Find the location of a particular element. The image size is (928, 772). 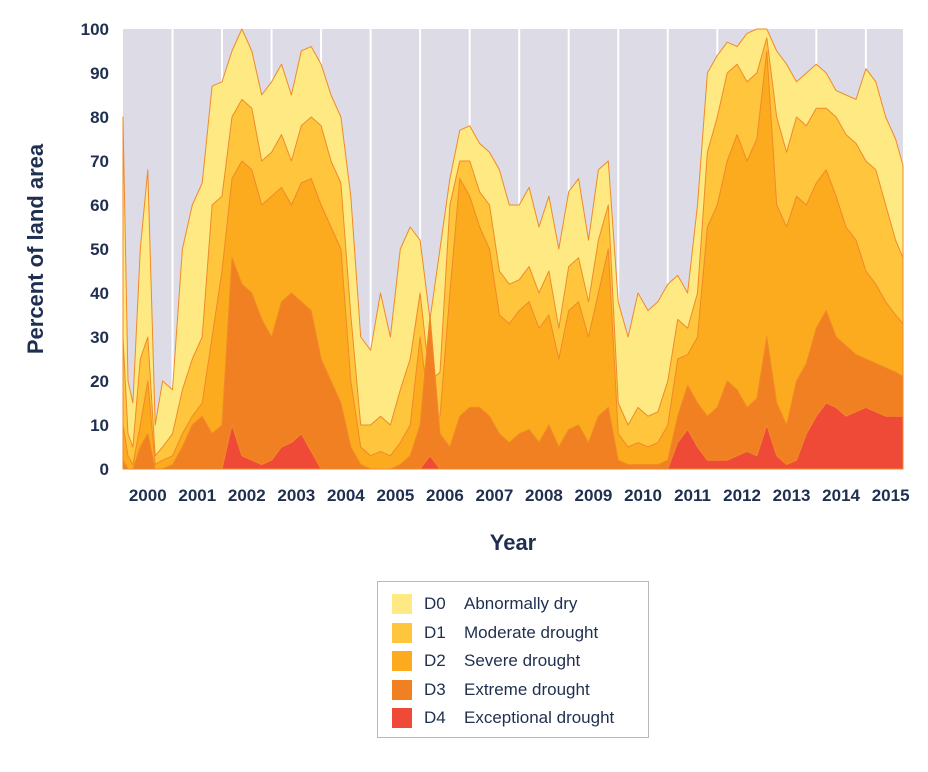

legend-label: Moderate drought is located at coordinates (531, 632).